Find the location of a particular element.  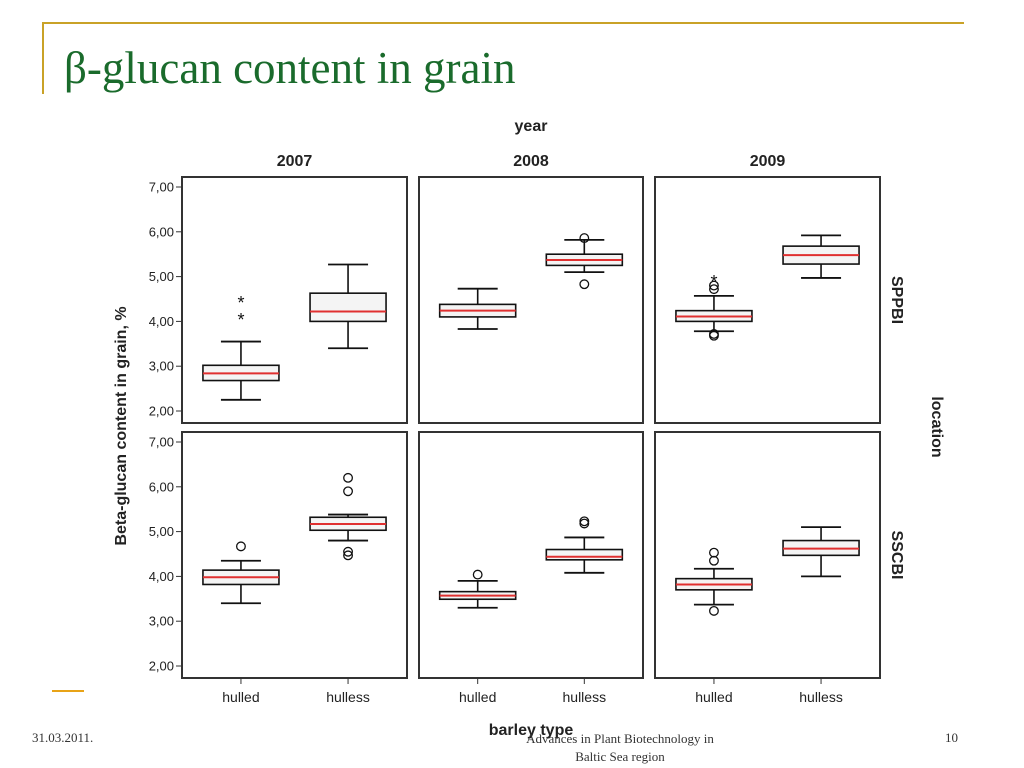

row-facet-title: location is located at coordinates (936, 426).